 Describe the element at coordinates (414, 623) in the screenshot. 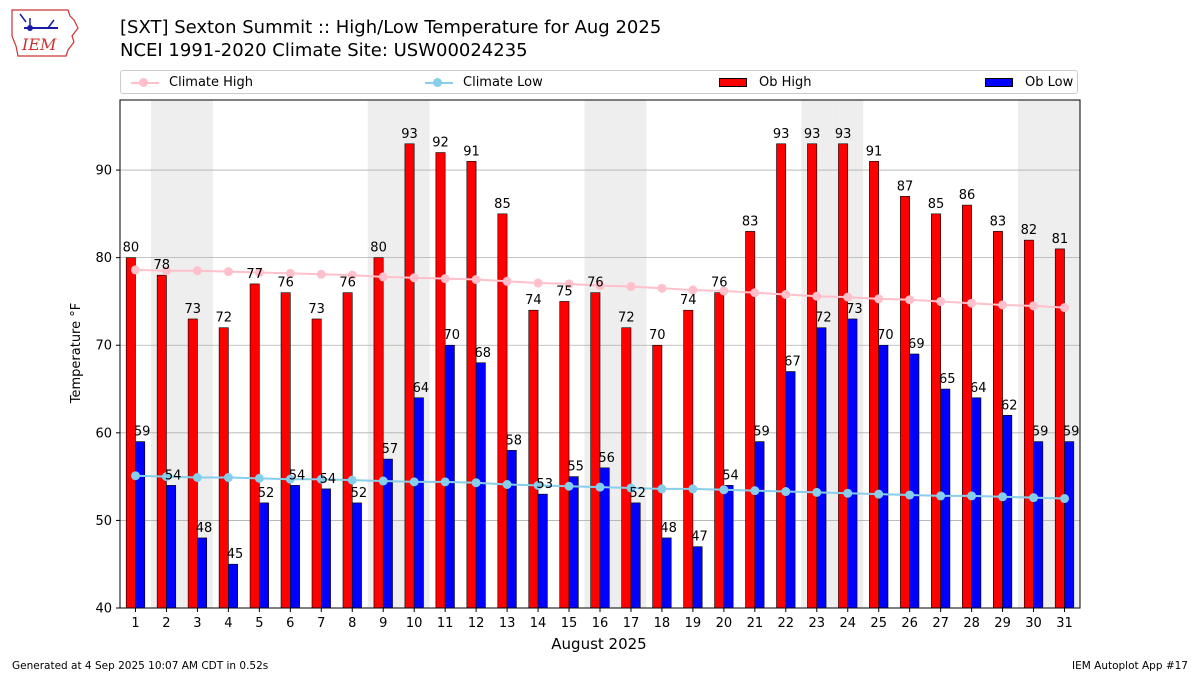

I see `x-tick-label: 10` at that location.